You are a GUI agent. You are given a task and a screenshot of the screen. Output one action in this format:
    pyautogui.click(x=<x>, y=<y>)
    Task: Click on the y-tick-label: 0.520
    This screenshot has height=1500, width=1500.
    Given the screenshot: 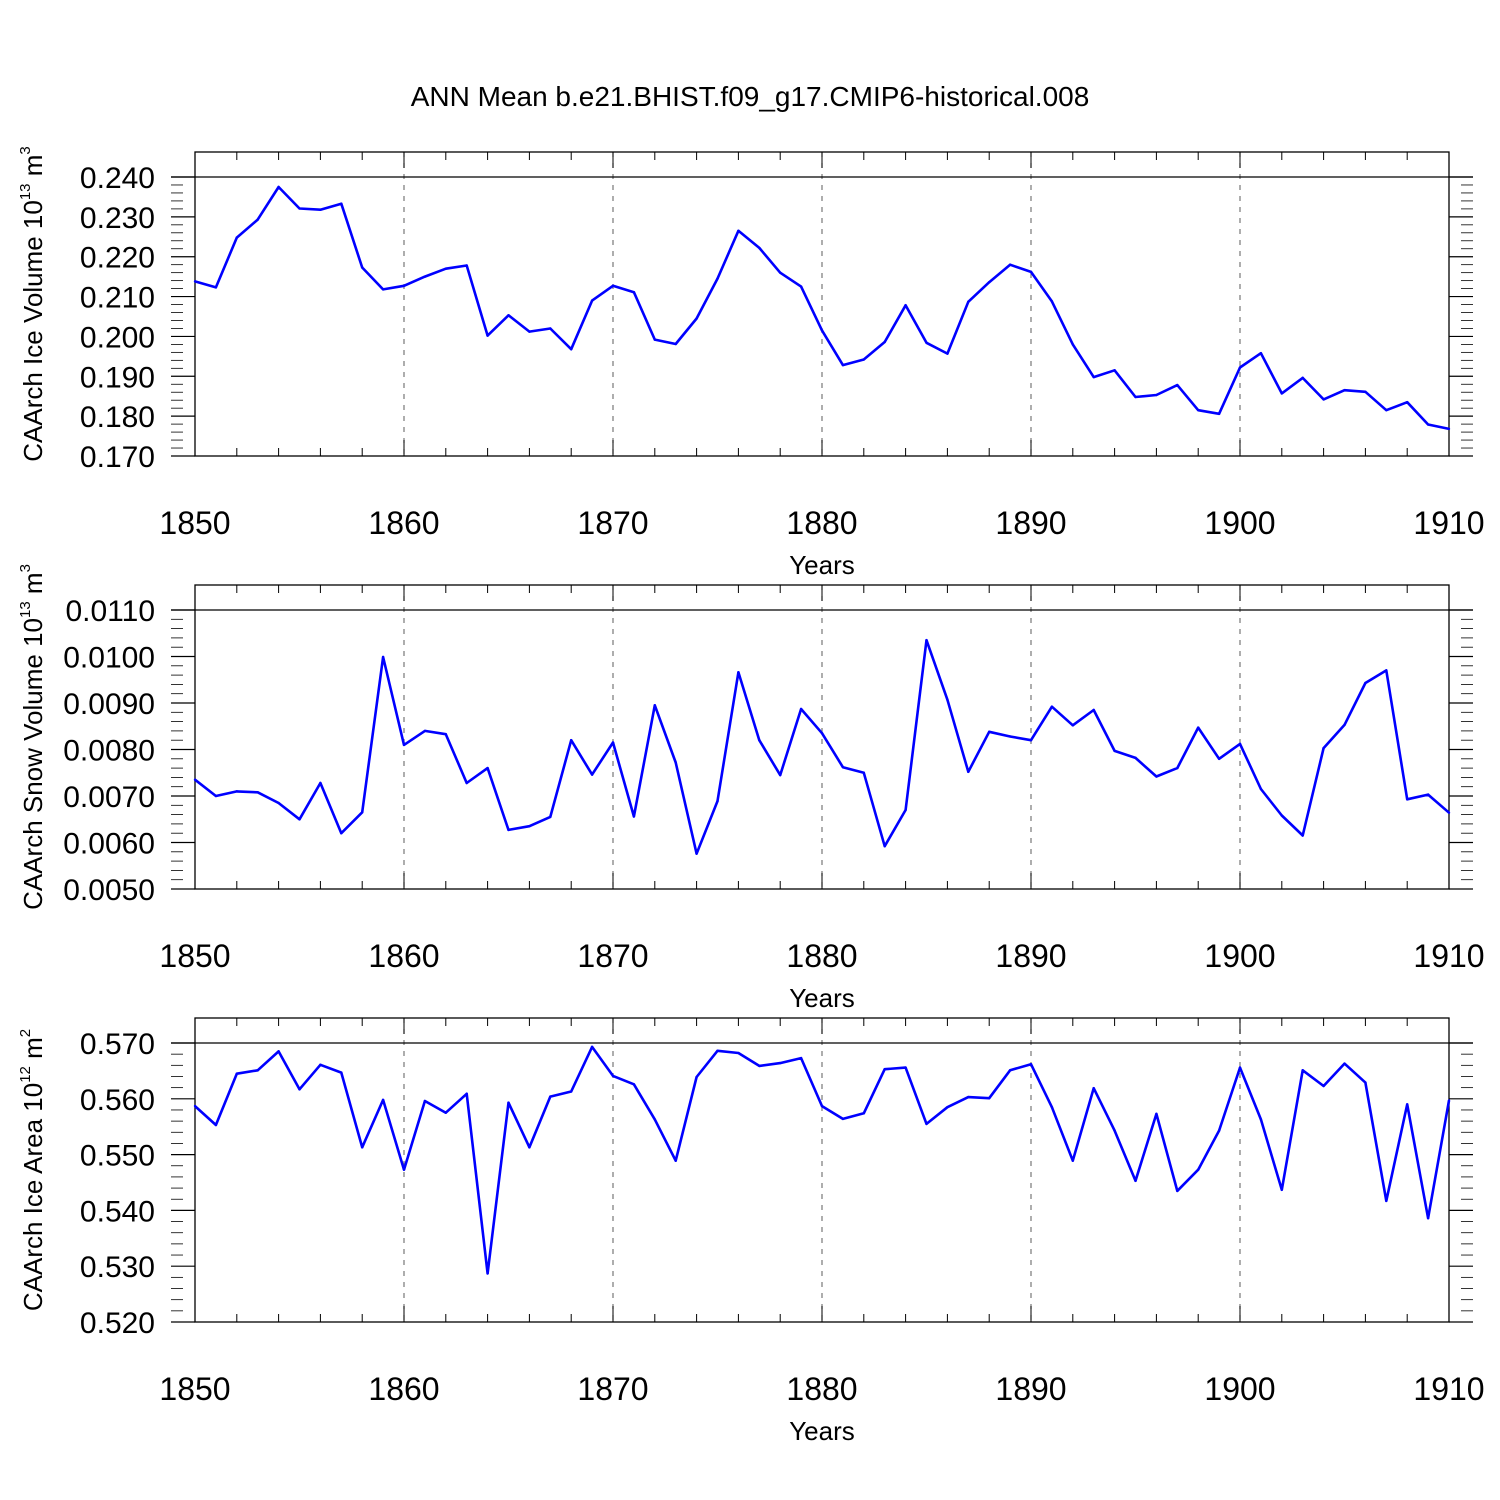 What is the action you would take?
    pyautogui.click(x=117, y=1323)
    